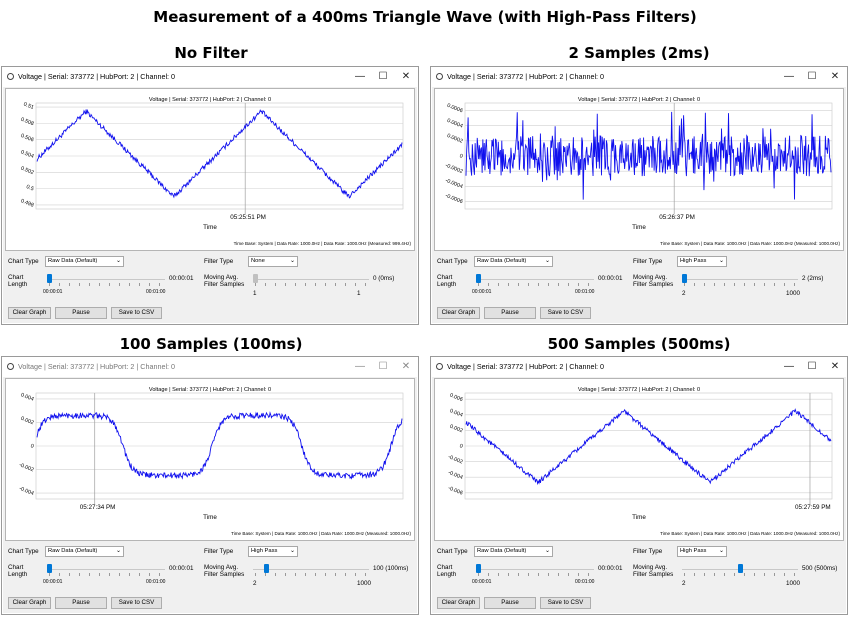 The width and height of the screenshot is (850, 619). What do you see at coordinates (311, 569) in the screenshot?
I see `moving-avg-track` at bounding box center [311, 569].